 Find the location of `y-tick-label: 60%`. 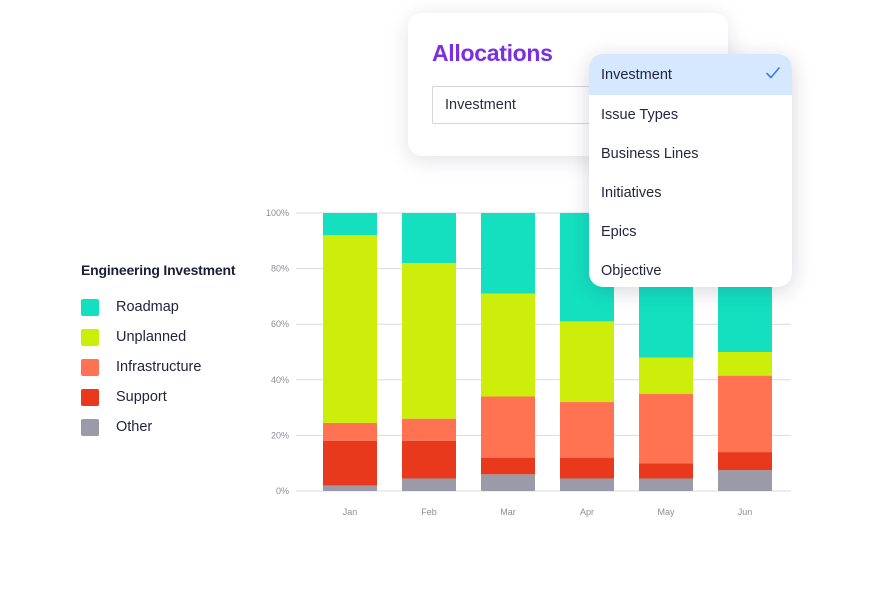

y-tick-label: 60% is located at coordinates (280, 324).